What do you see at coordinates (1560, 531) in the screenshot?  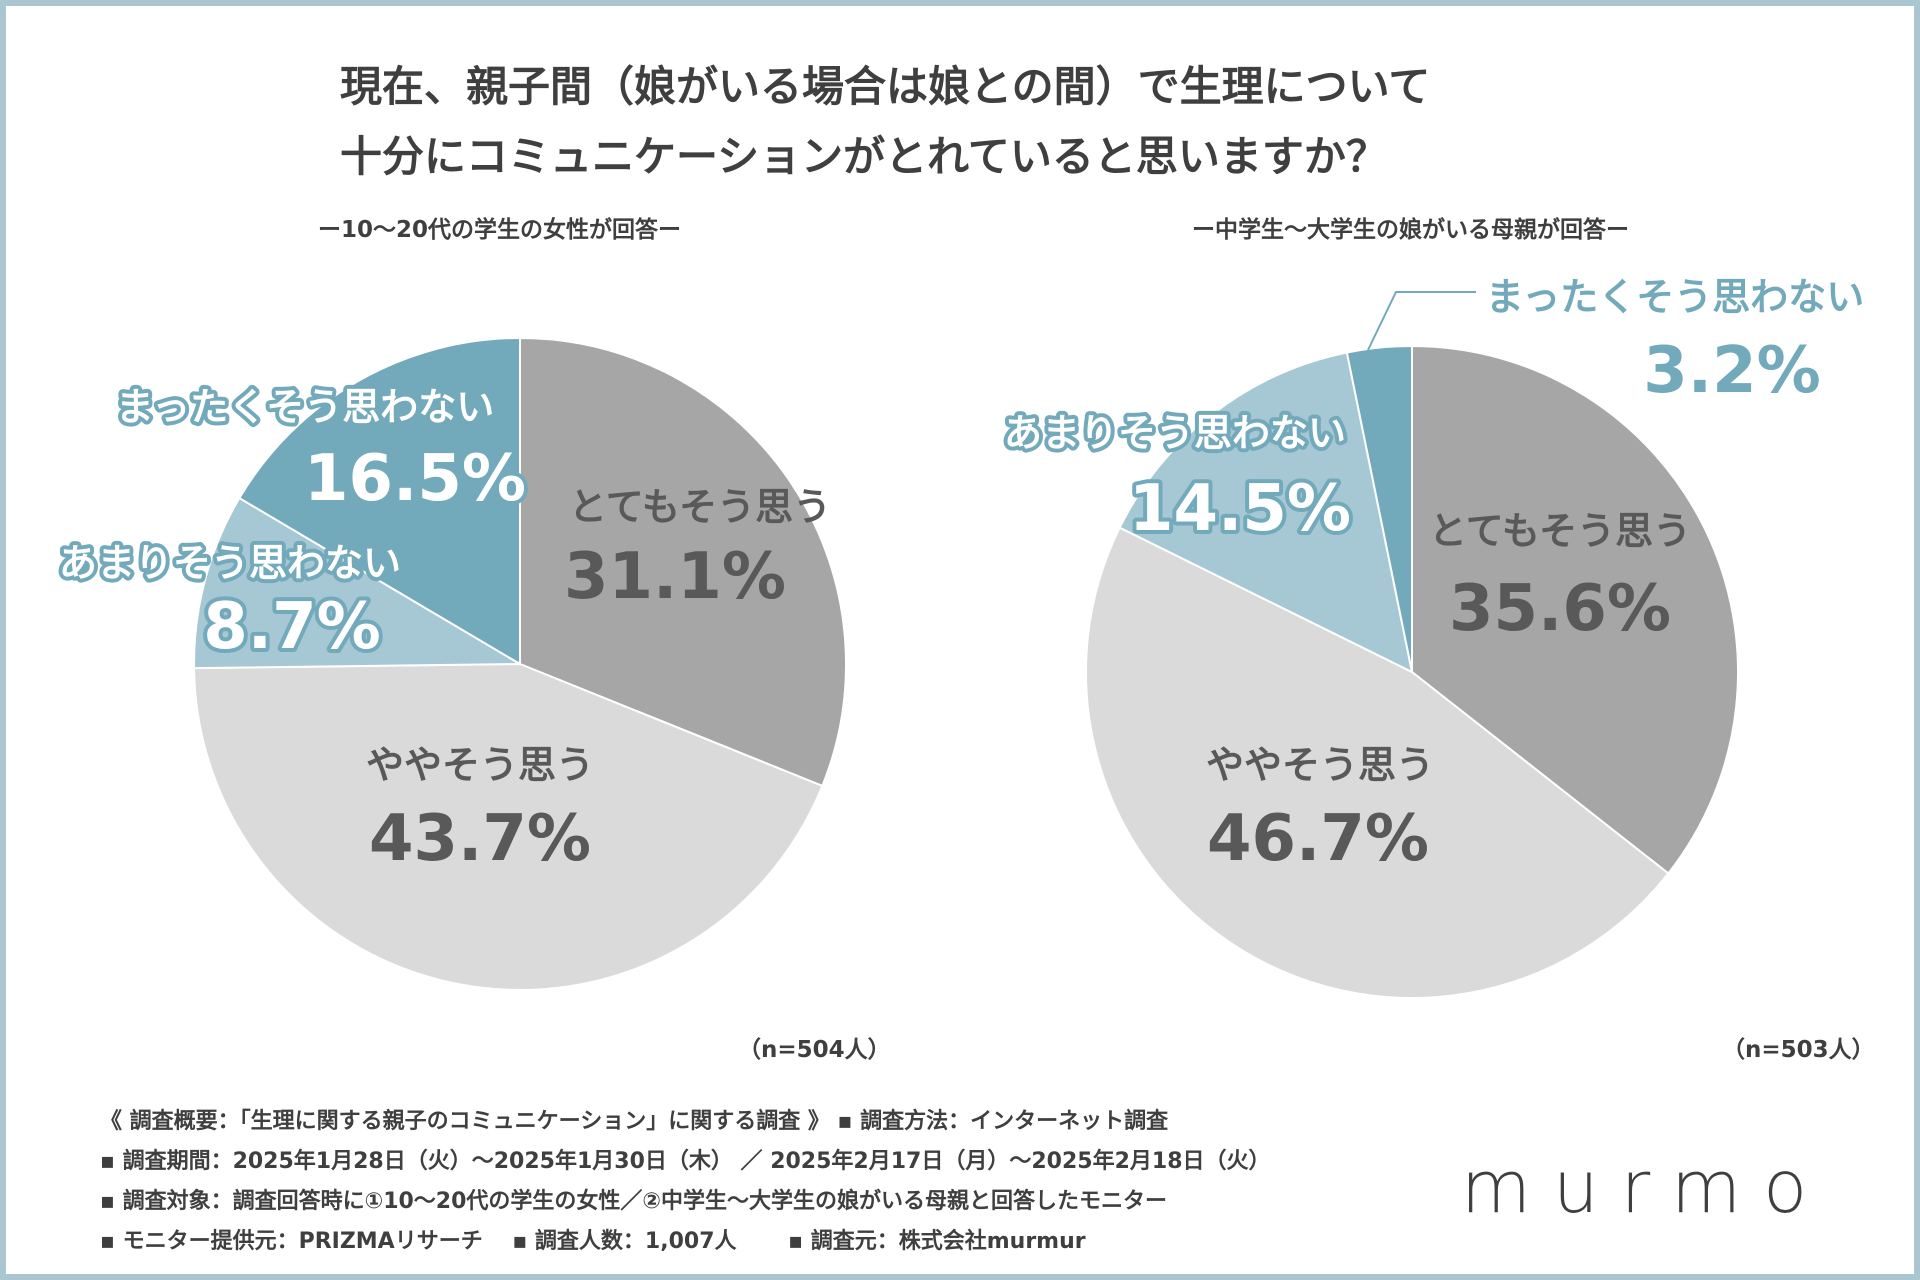 I see `pie-1-label-0: とてもそう思う` at bounding box center [1560, 531].